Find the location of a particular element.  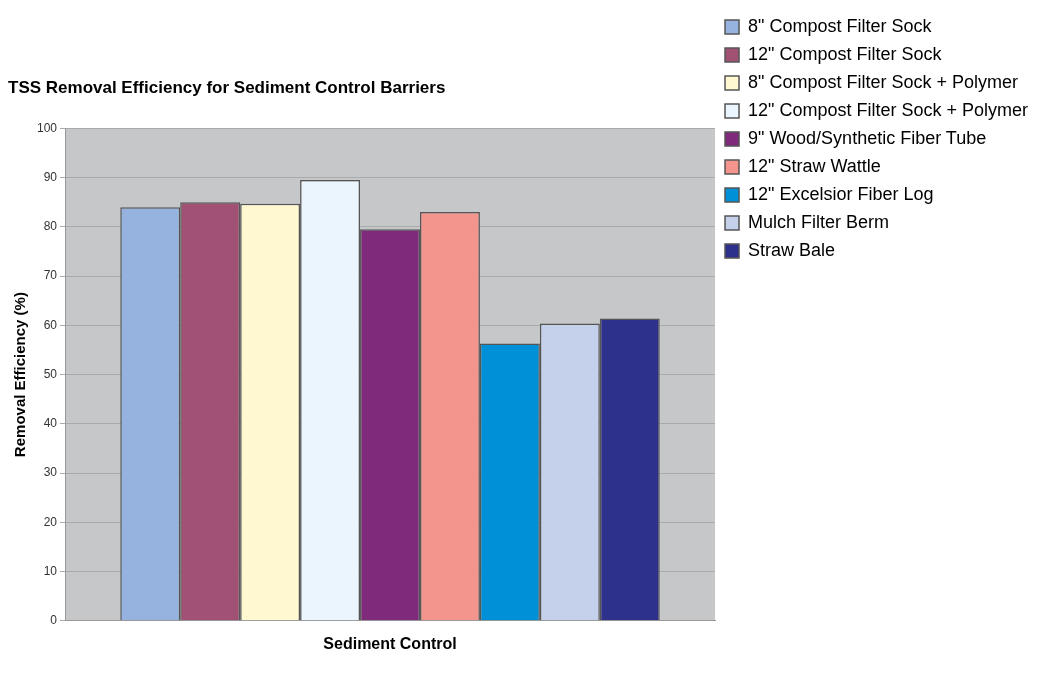

legend-label: Straw Bale is located at coordinates (792, 249).